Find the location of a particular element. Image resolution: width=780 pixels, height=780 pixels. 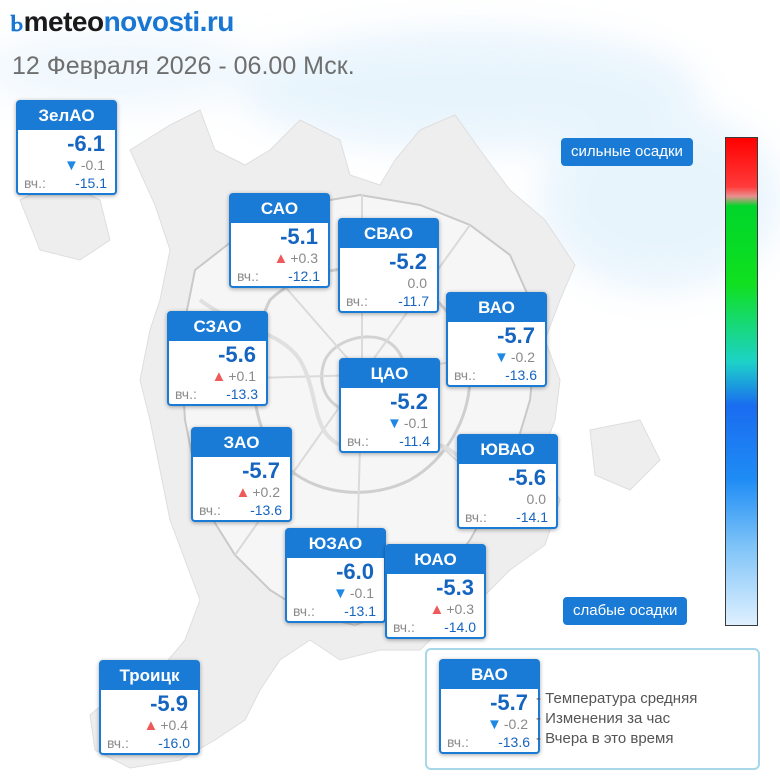

district-temperature: -5.9 is located at coordinates (169, 703).